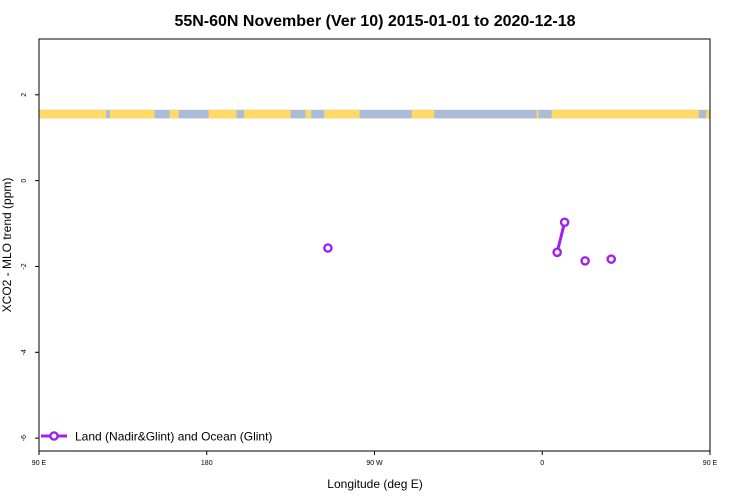 This screenshot has height=500, width=750. What do you see at coordinates (54, 436) in the screenshot?
I see `legend-marker-swatch` at bounding box center [54, 436].